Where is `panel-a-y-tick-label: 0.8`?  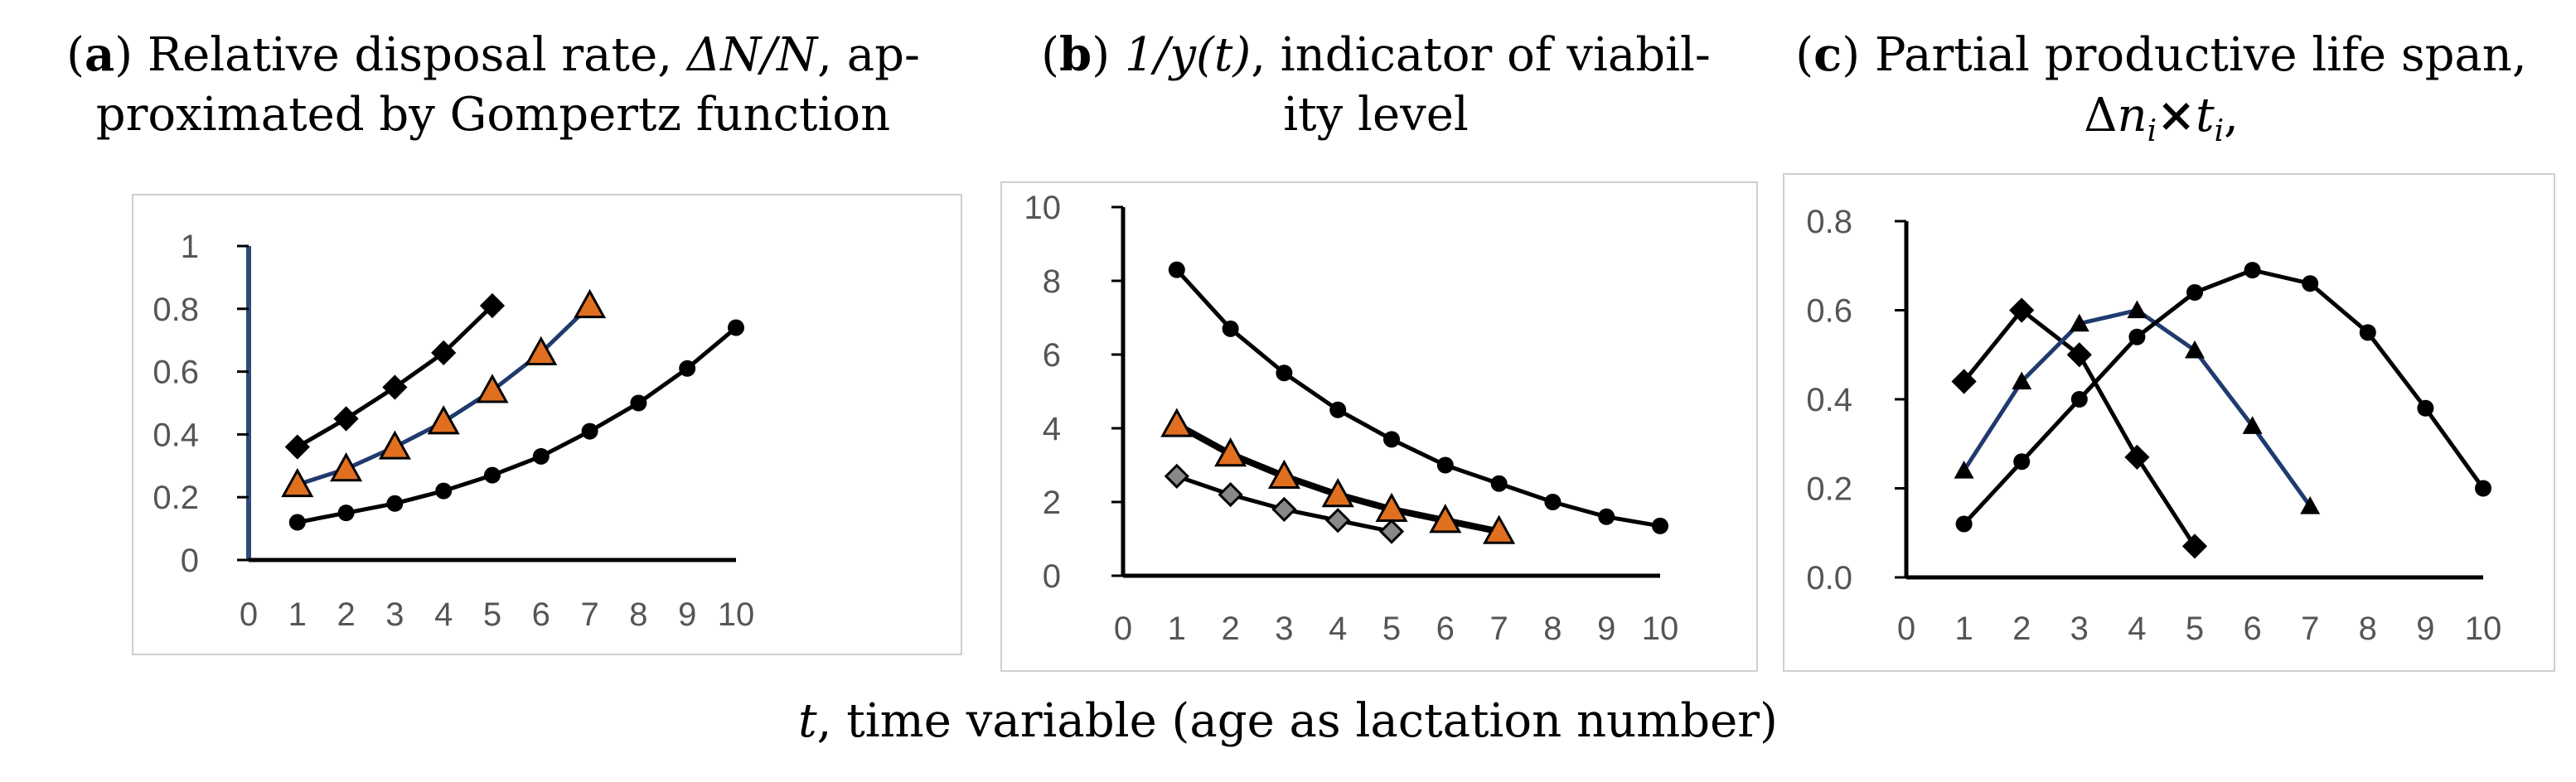 panel-a-y-tick-label: 0.8 is located at coordinates (176, 310).